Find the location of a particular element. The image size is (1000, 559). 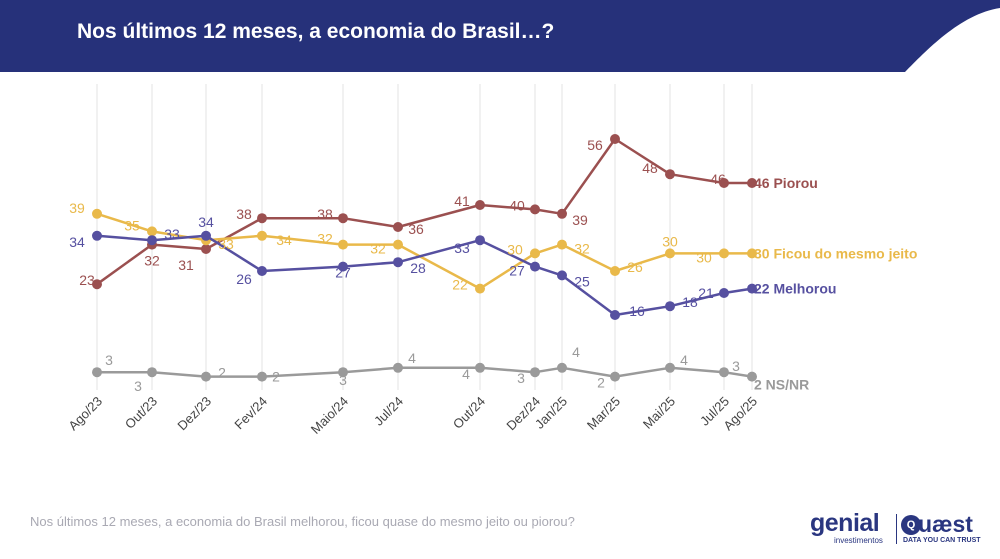

ficou-value-label-6: 22 is located at coordinates (460, 285).